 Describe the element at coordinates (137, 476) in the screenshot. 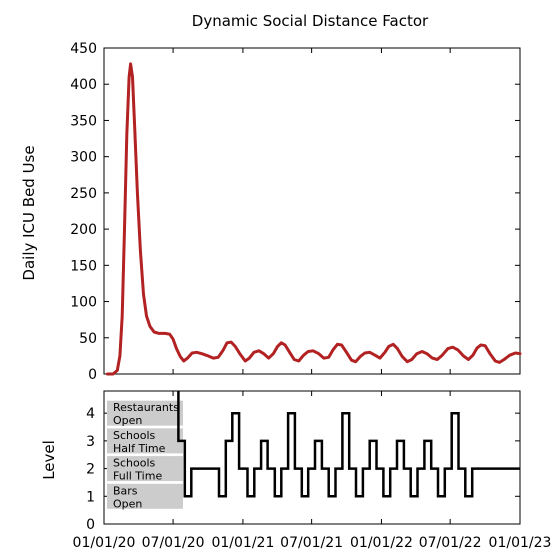

I see `level-label-2-line-1: Full Time` at that location.